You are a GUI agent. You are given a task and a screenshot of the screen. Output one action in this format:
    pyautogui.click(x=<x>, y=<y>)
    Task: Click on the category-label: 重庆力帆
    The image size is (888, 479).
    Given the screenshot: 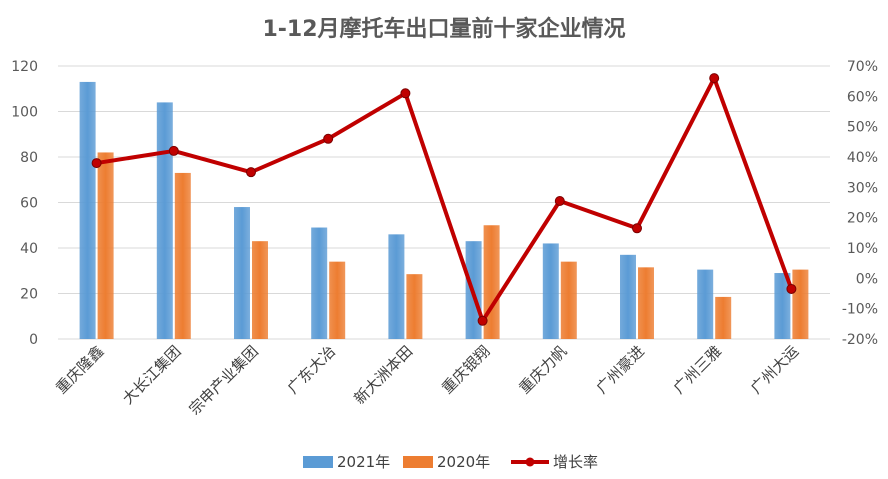 What is the action you would take?
    pyautogui.click(x=542, y=369)
    